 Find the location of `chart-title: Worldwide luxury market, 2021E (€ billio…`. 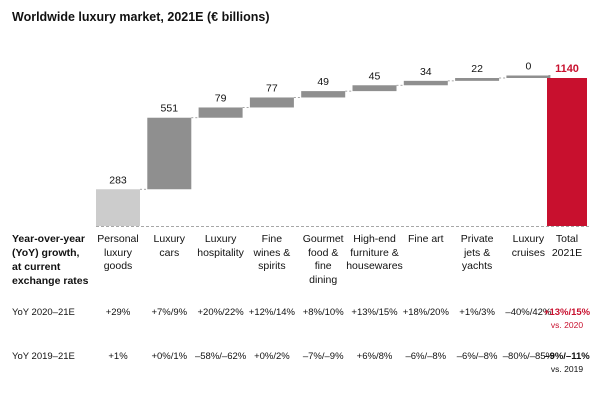

chart-title: Worldwide luxury market, 2021E (€ billio… is located at coordinates (141, 17).